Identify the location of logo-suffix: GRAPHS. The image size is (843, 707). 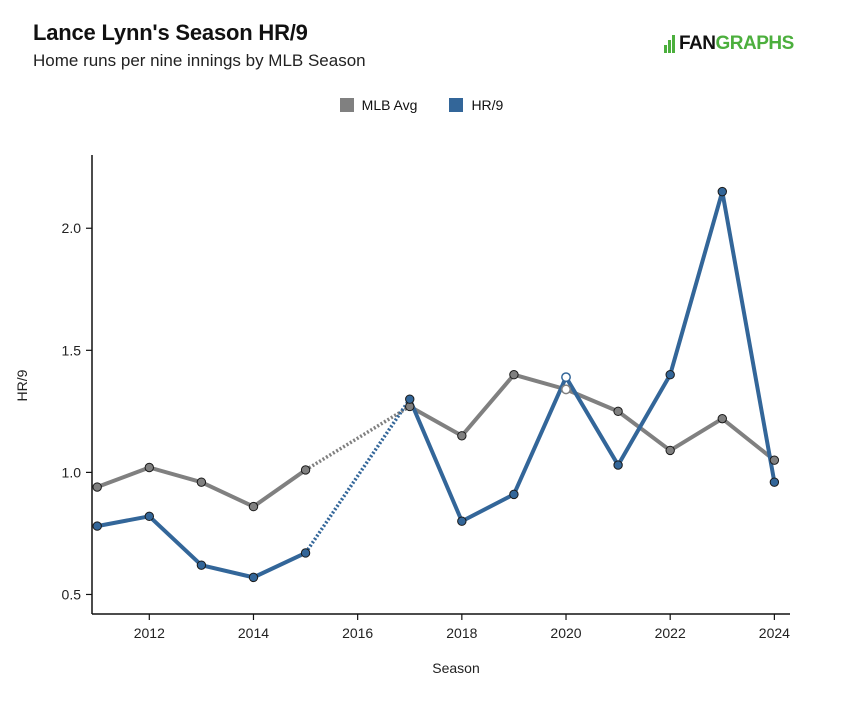
(755, 43).